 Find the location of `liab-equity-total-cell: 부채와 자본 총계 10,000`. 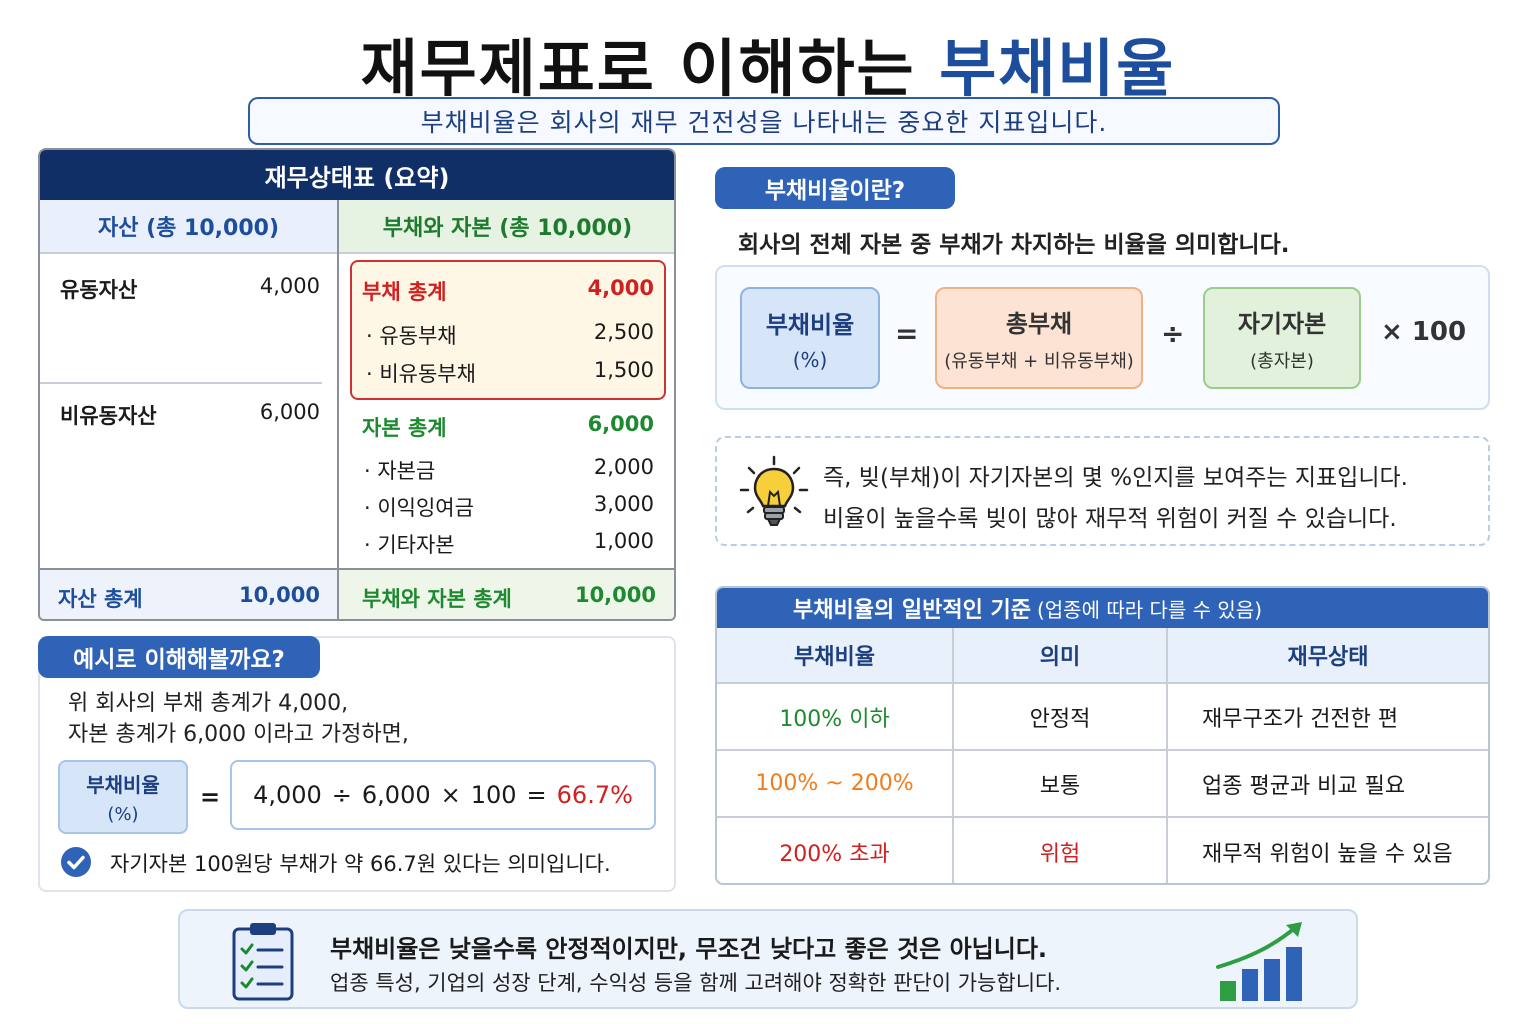

liab-equity-total-cell: 부채와 자본 총계 10,000 is located at coordinates (506, 594).